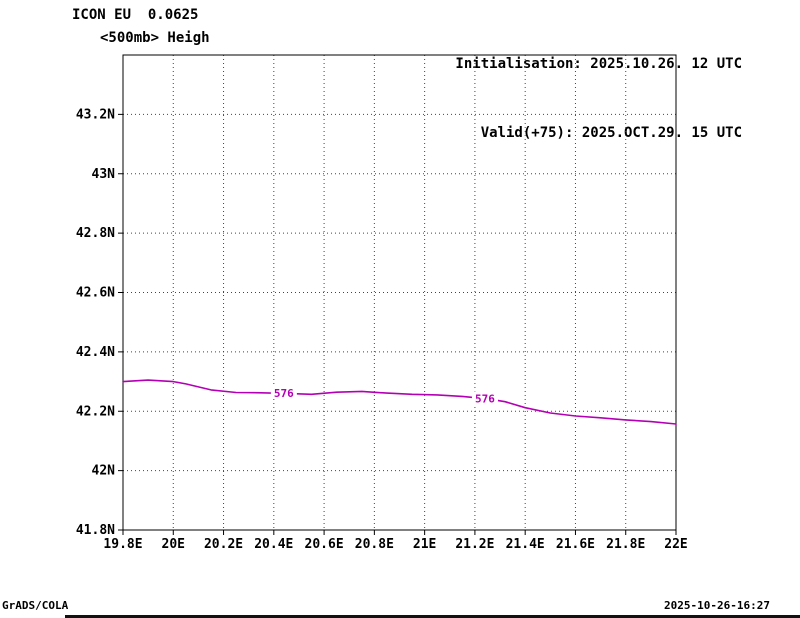 This screenshot has width=800, height=618. I want to click on x-tick-label: 20.4E, so click(273, 544).